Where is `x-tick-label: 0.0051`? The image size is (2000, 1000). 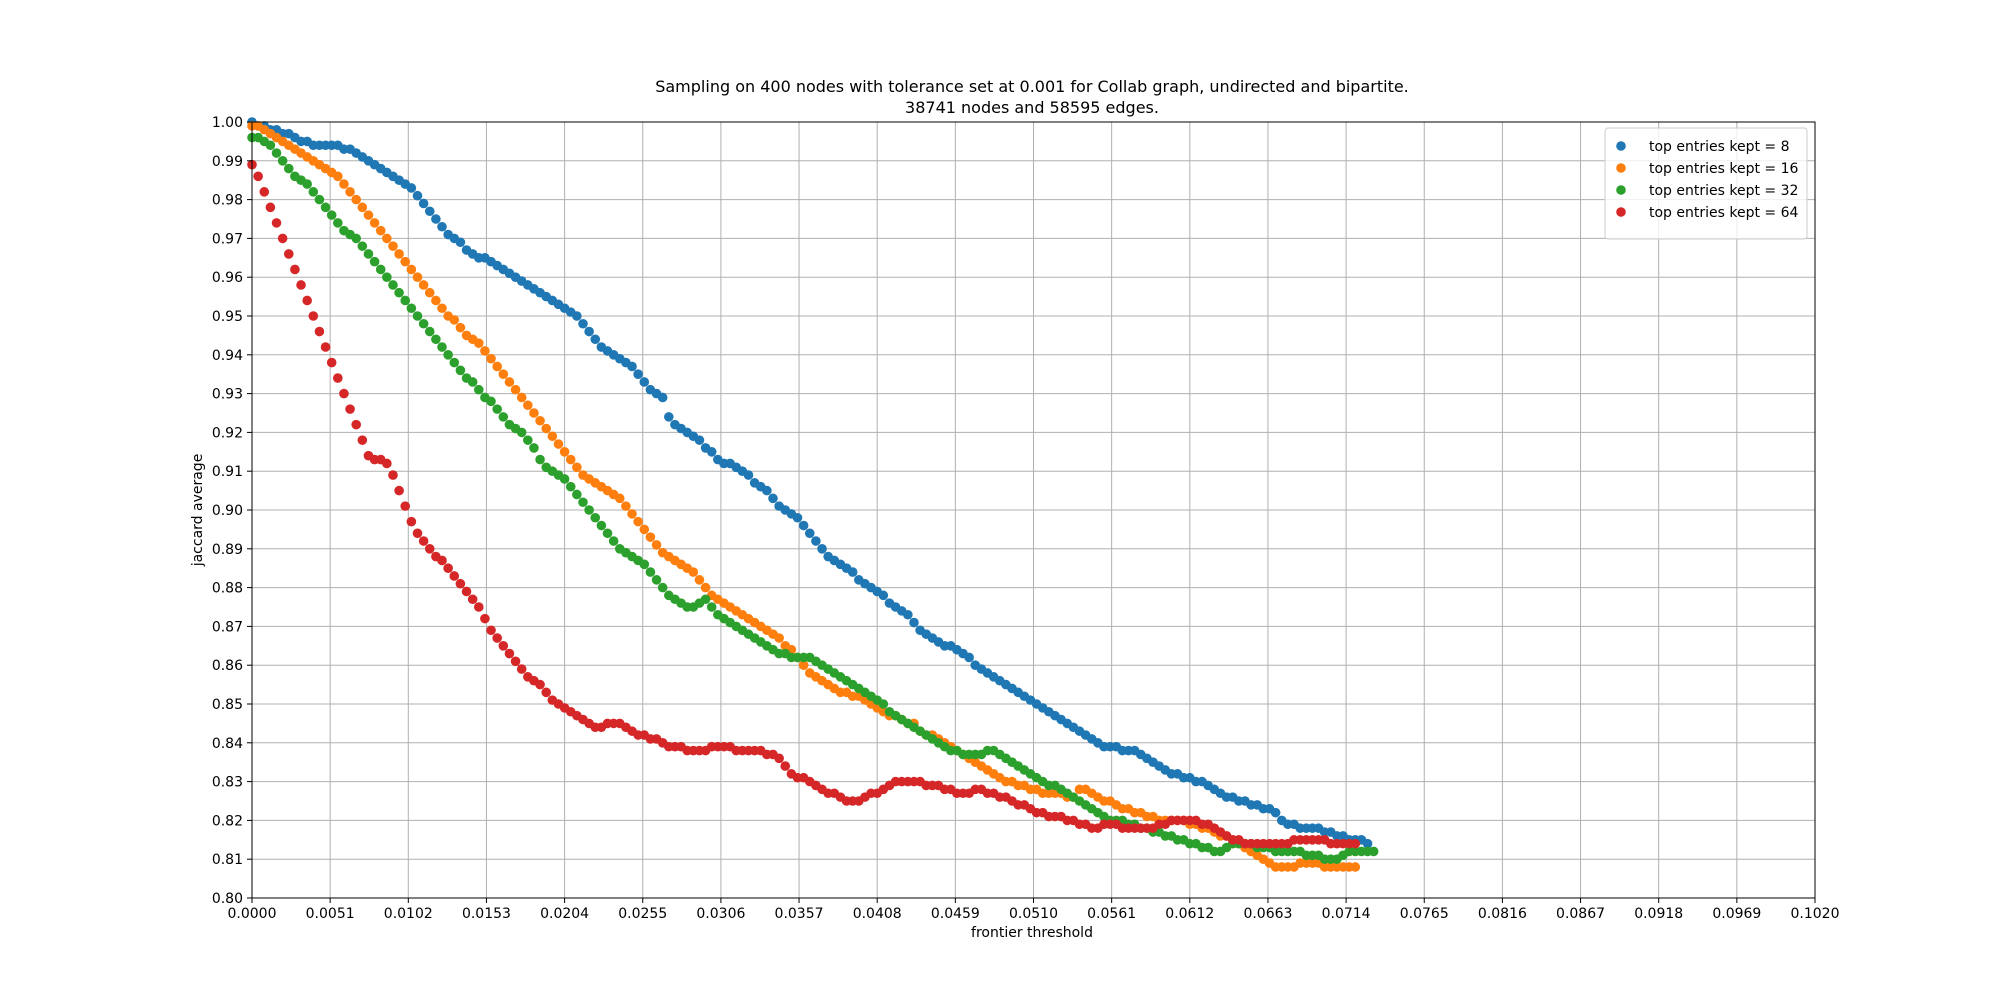
x-tick-label: 0.0051 is located at coordinates (330, 914).